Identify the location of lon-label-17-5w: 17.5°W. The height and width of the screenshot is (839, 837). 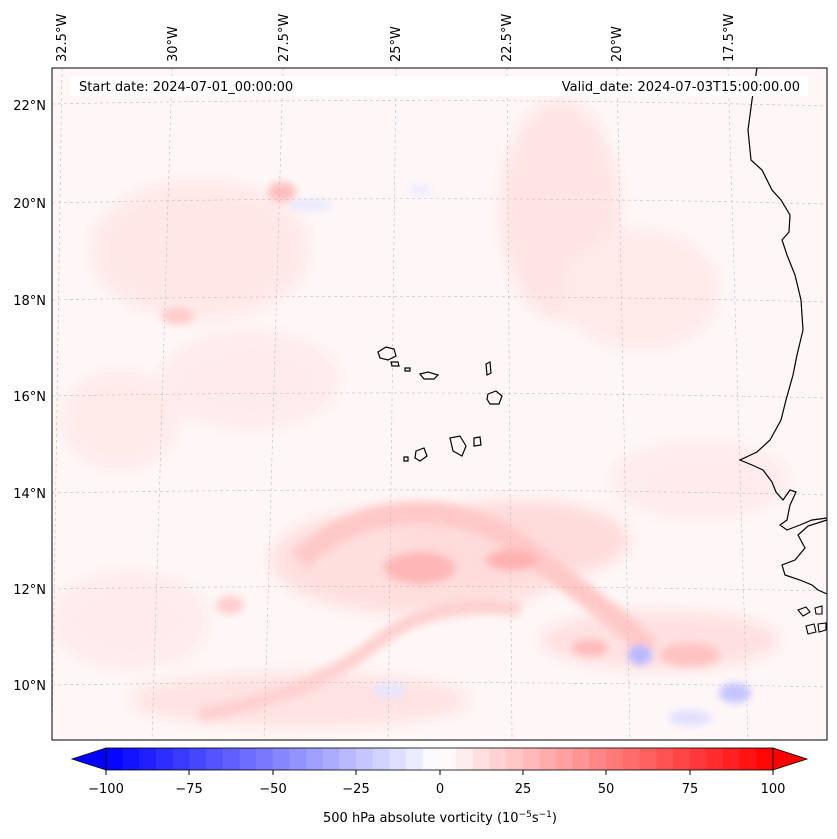
(729, 38).